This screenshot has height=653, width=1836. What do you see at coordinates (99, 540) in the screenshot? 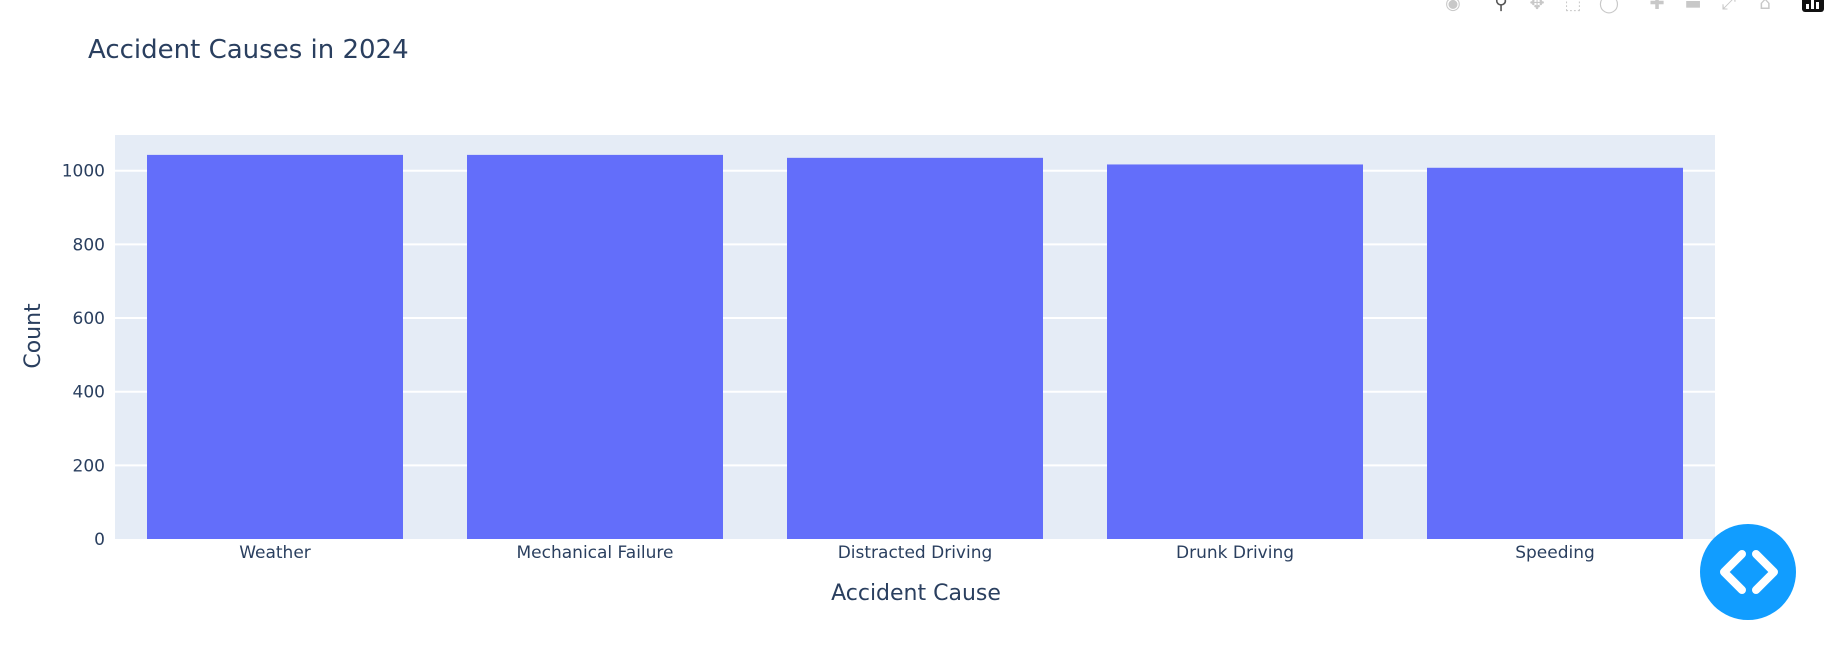
I see `y-tick-label: 0` at bounding box center [99, 540].